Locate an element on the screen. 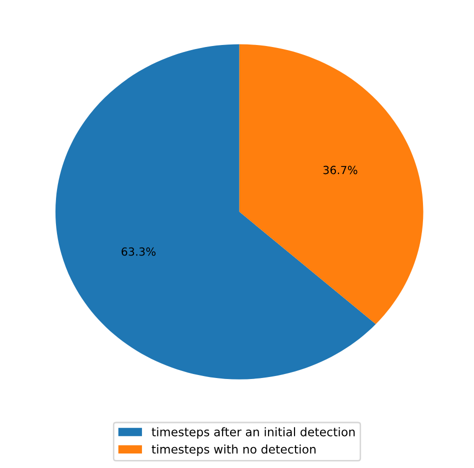 The height and width of the screenshot is (468, 474). data-label: 63.3% is located at coordinates (139, 251).